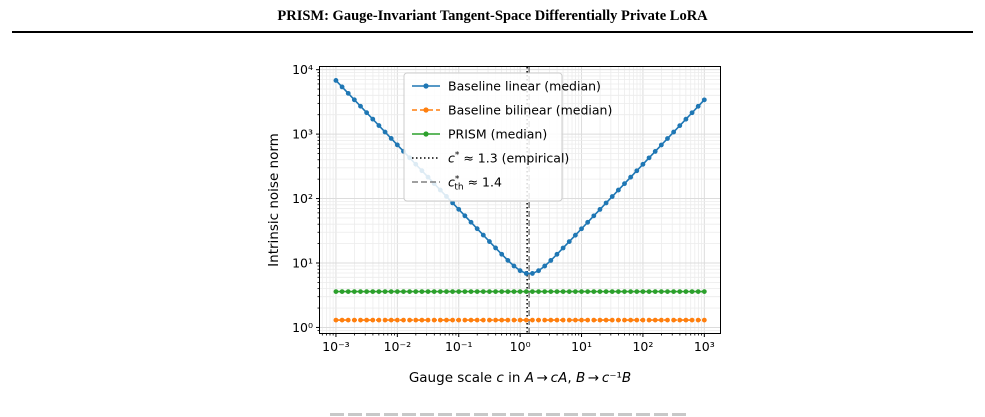 This screenshot has width=985, height=417. I want to click on x-tick-label: 10¹, so click(581, 346).